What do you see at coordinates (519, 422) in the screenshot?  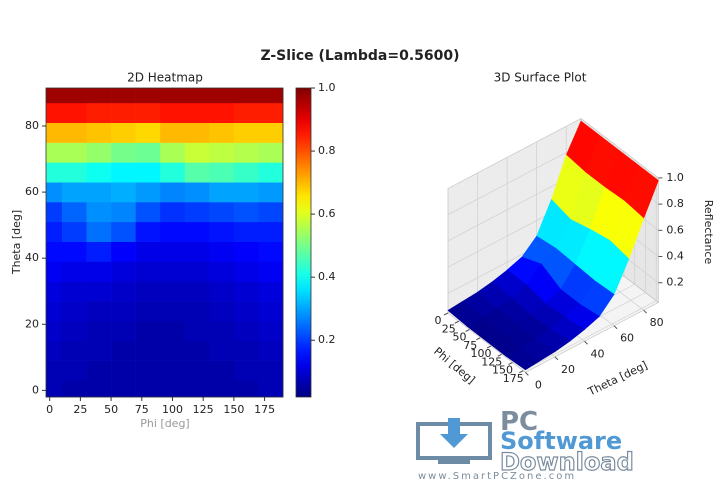 I see `watermark-text: PC` at bounding box center [519, 422].